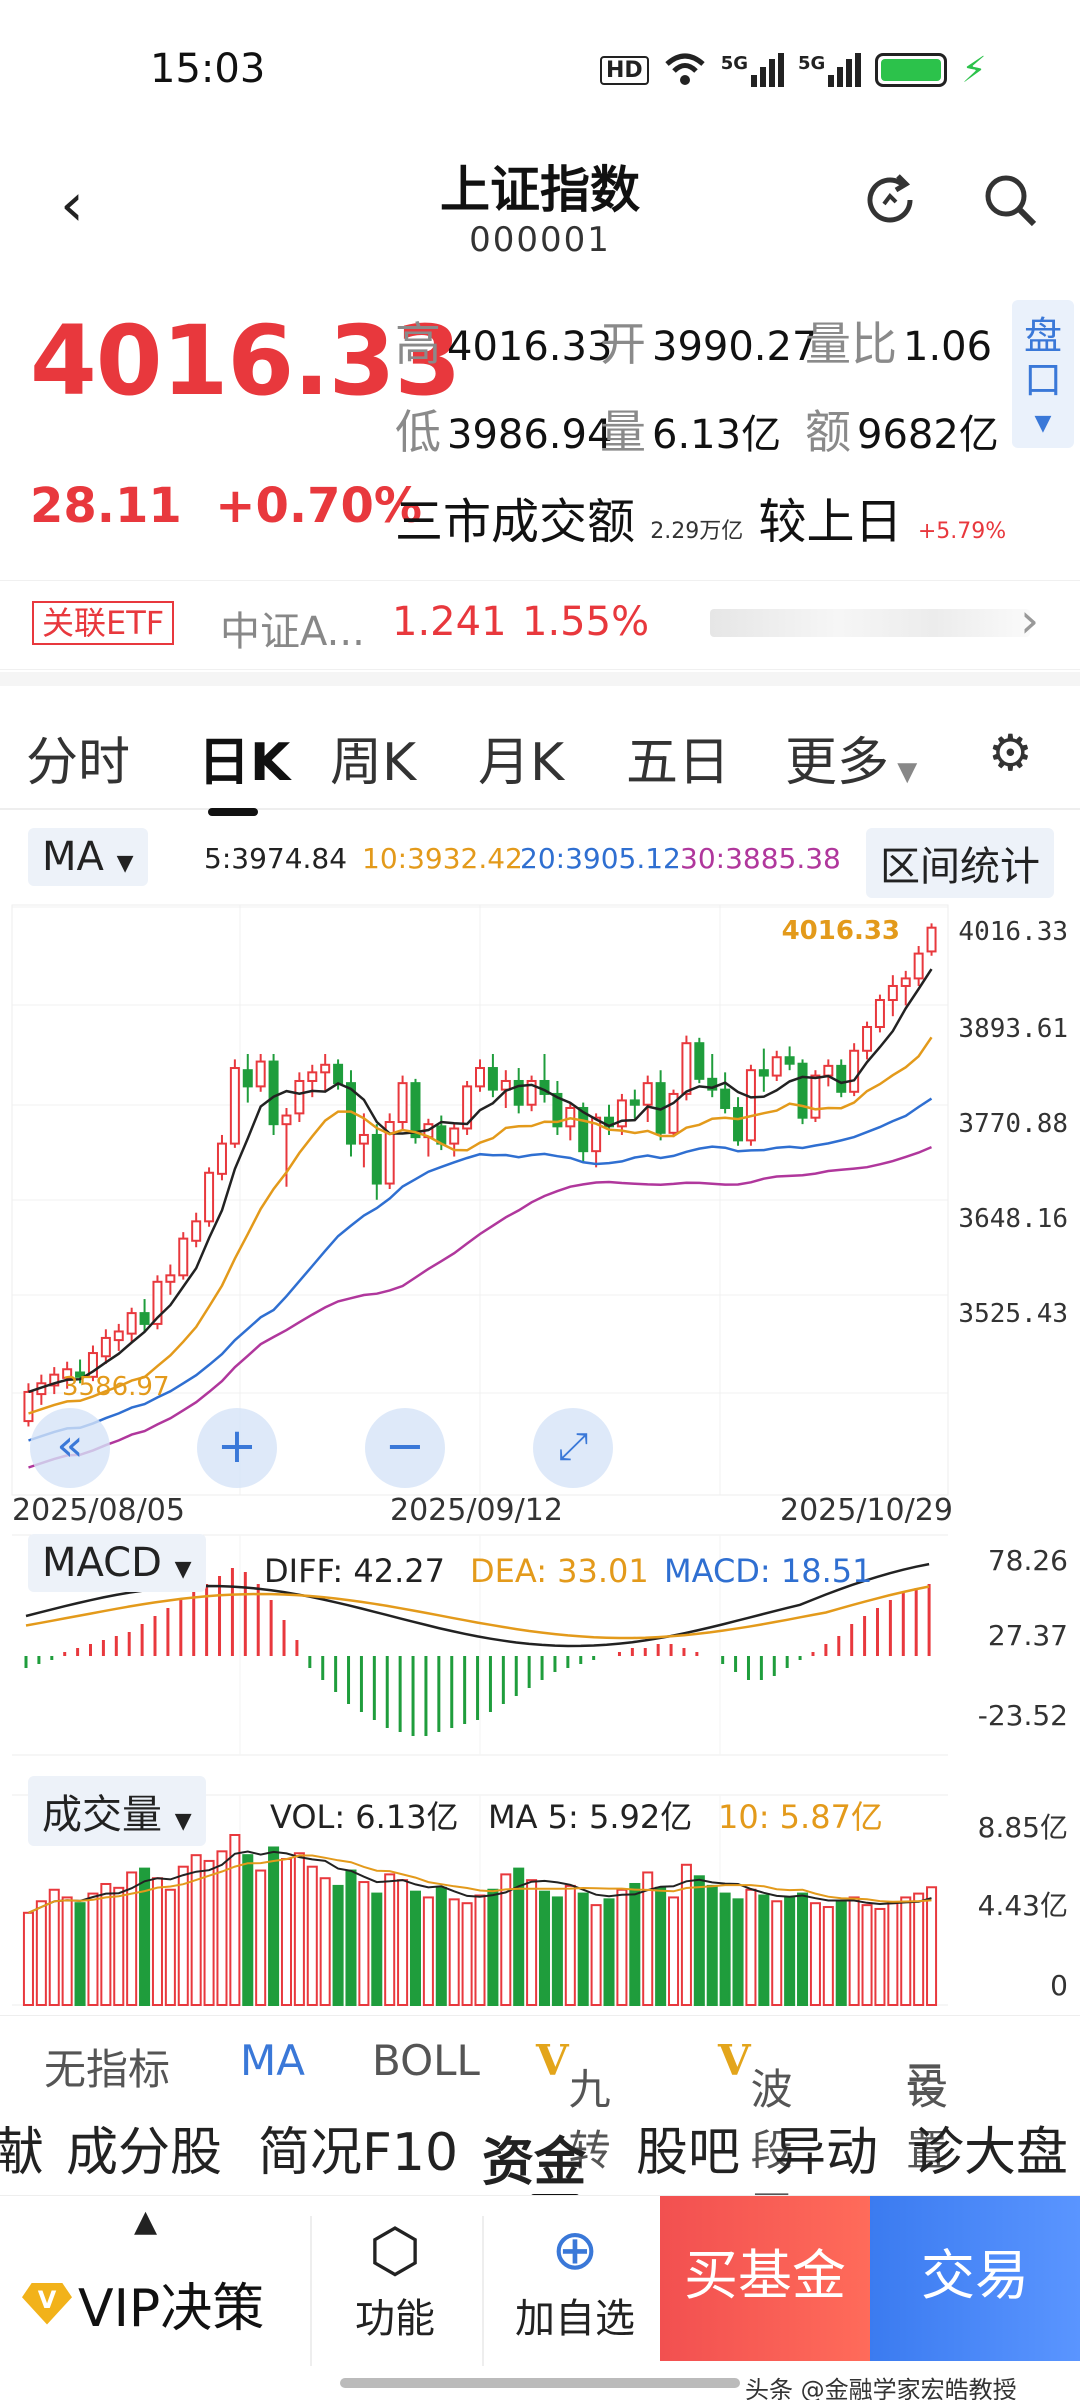 The width and height of the screenshot is (1080, 2400). I want to click on charging-icon: ⚡, so click(974, 70).